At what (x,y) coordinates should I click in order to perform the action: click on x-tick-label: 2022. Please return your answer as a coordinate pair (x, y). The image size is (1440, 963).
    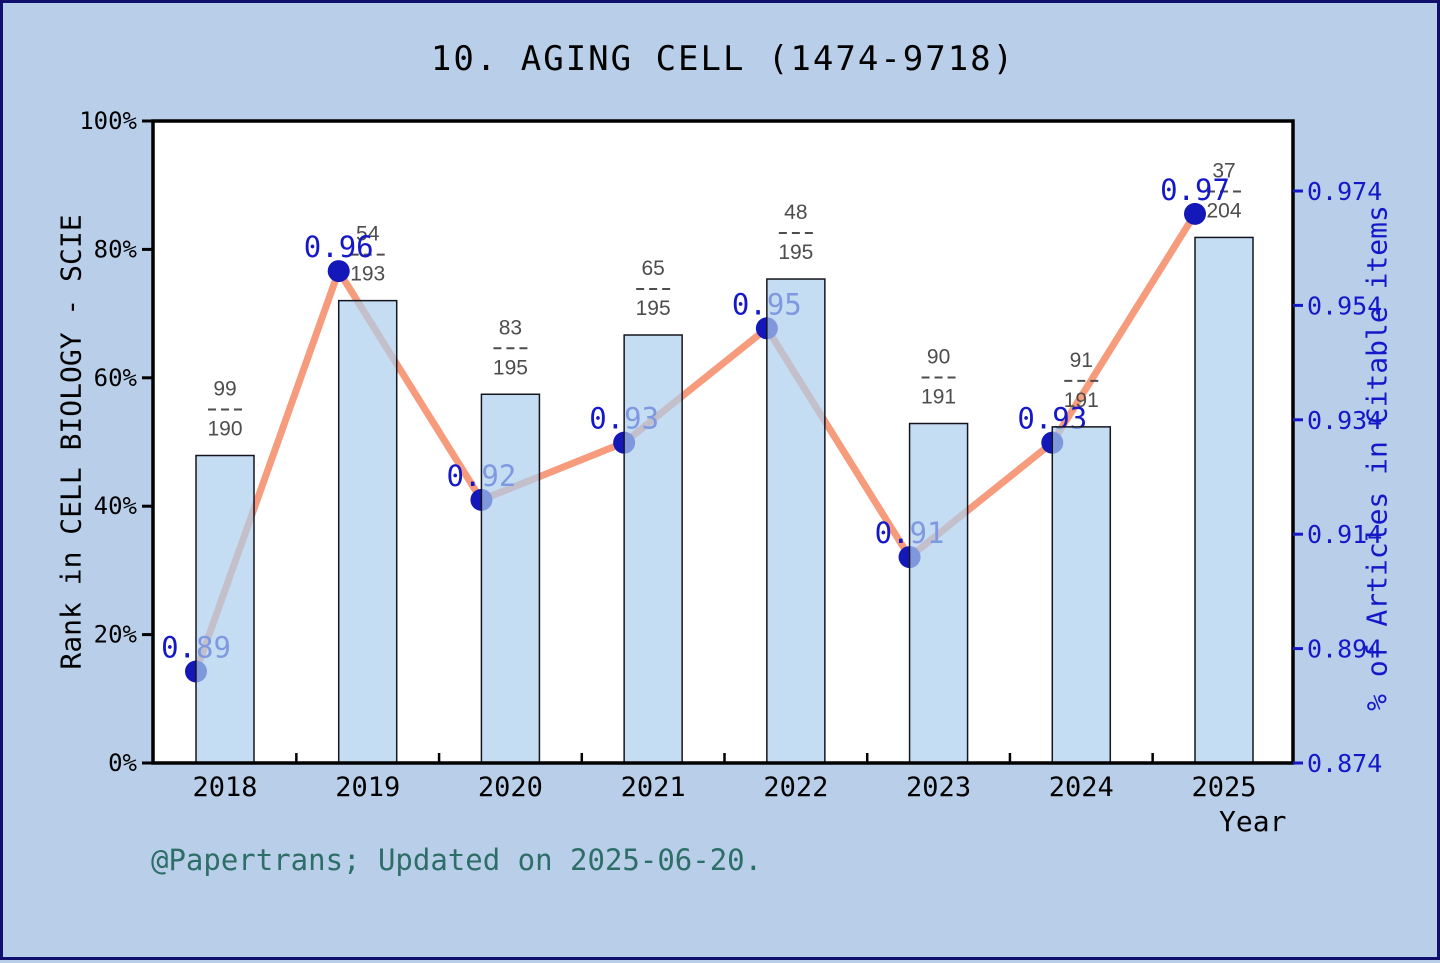
    Looking at the image, I should click on (795, 787).